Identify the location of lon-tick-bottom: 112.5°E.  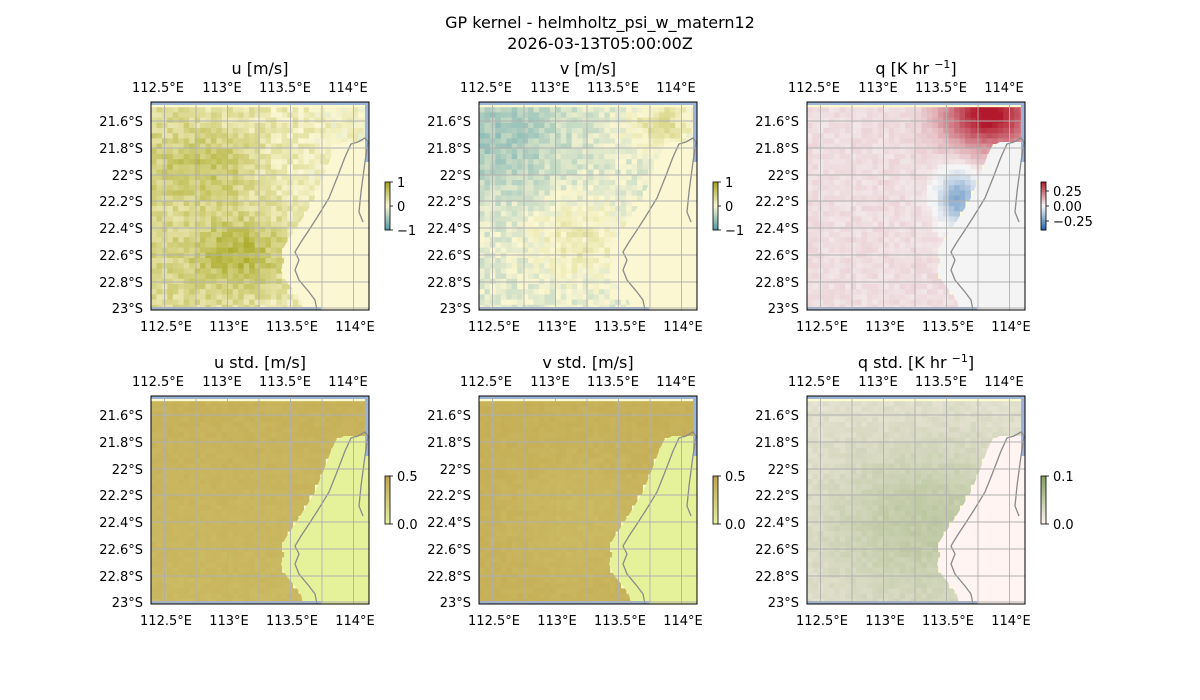
(822, 327).